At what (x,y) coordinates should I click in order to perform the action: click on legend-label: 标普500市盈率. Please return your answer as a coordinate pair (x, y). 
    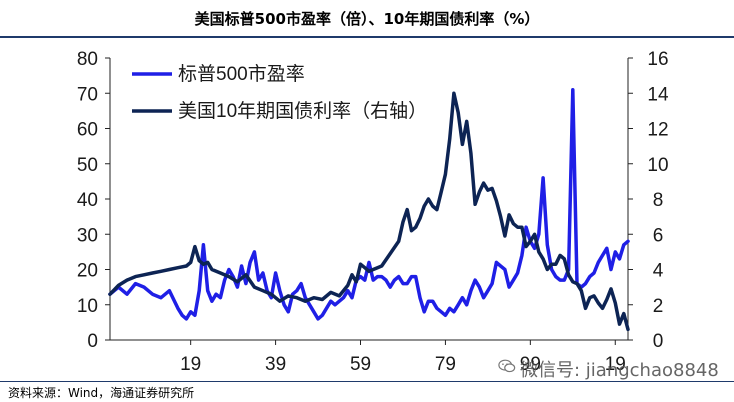
    Looking at the image, I should click on (241, 74).